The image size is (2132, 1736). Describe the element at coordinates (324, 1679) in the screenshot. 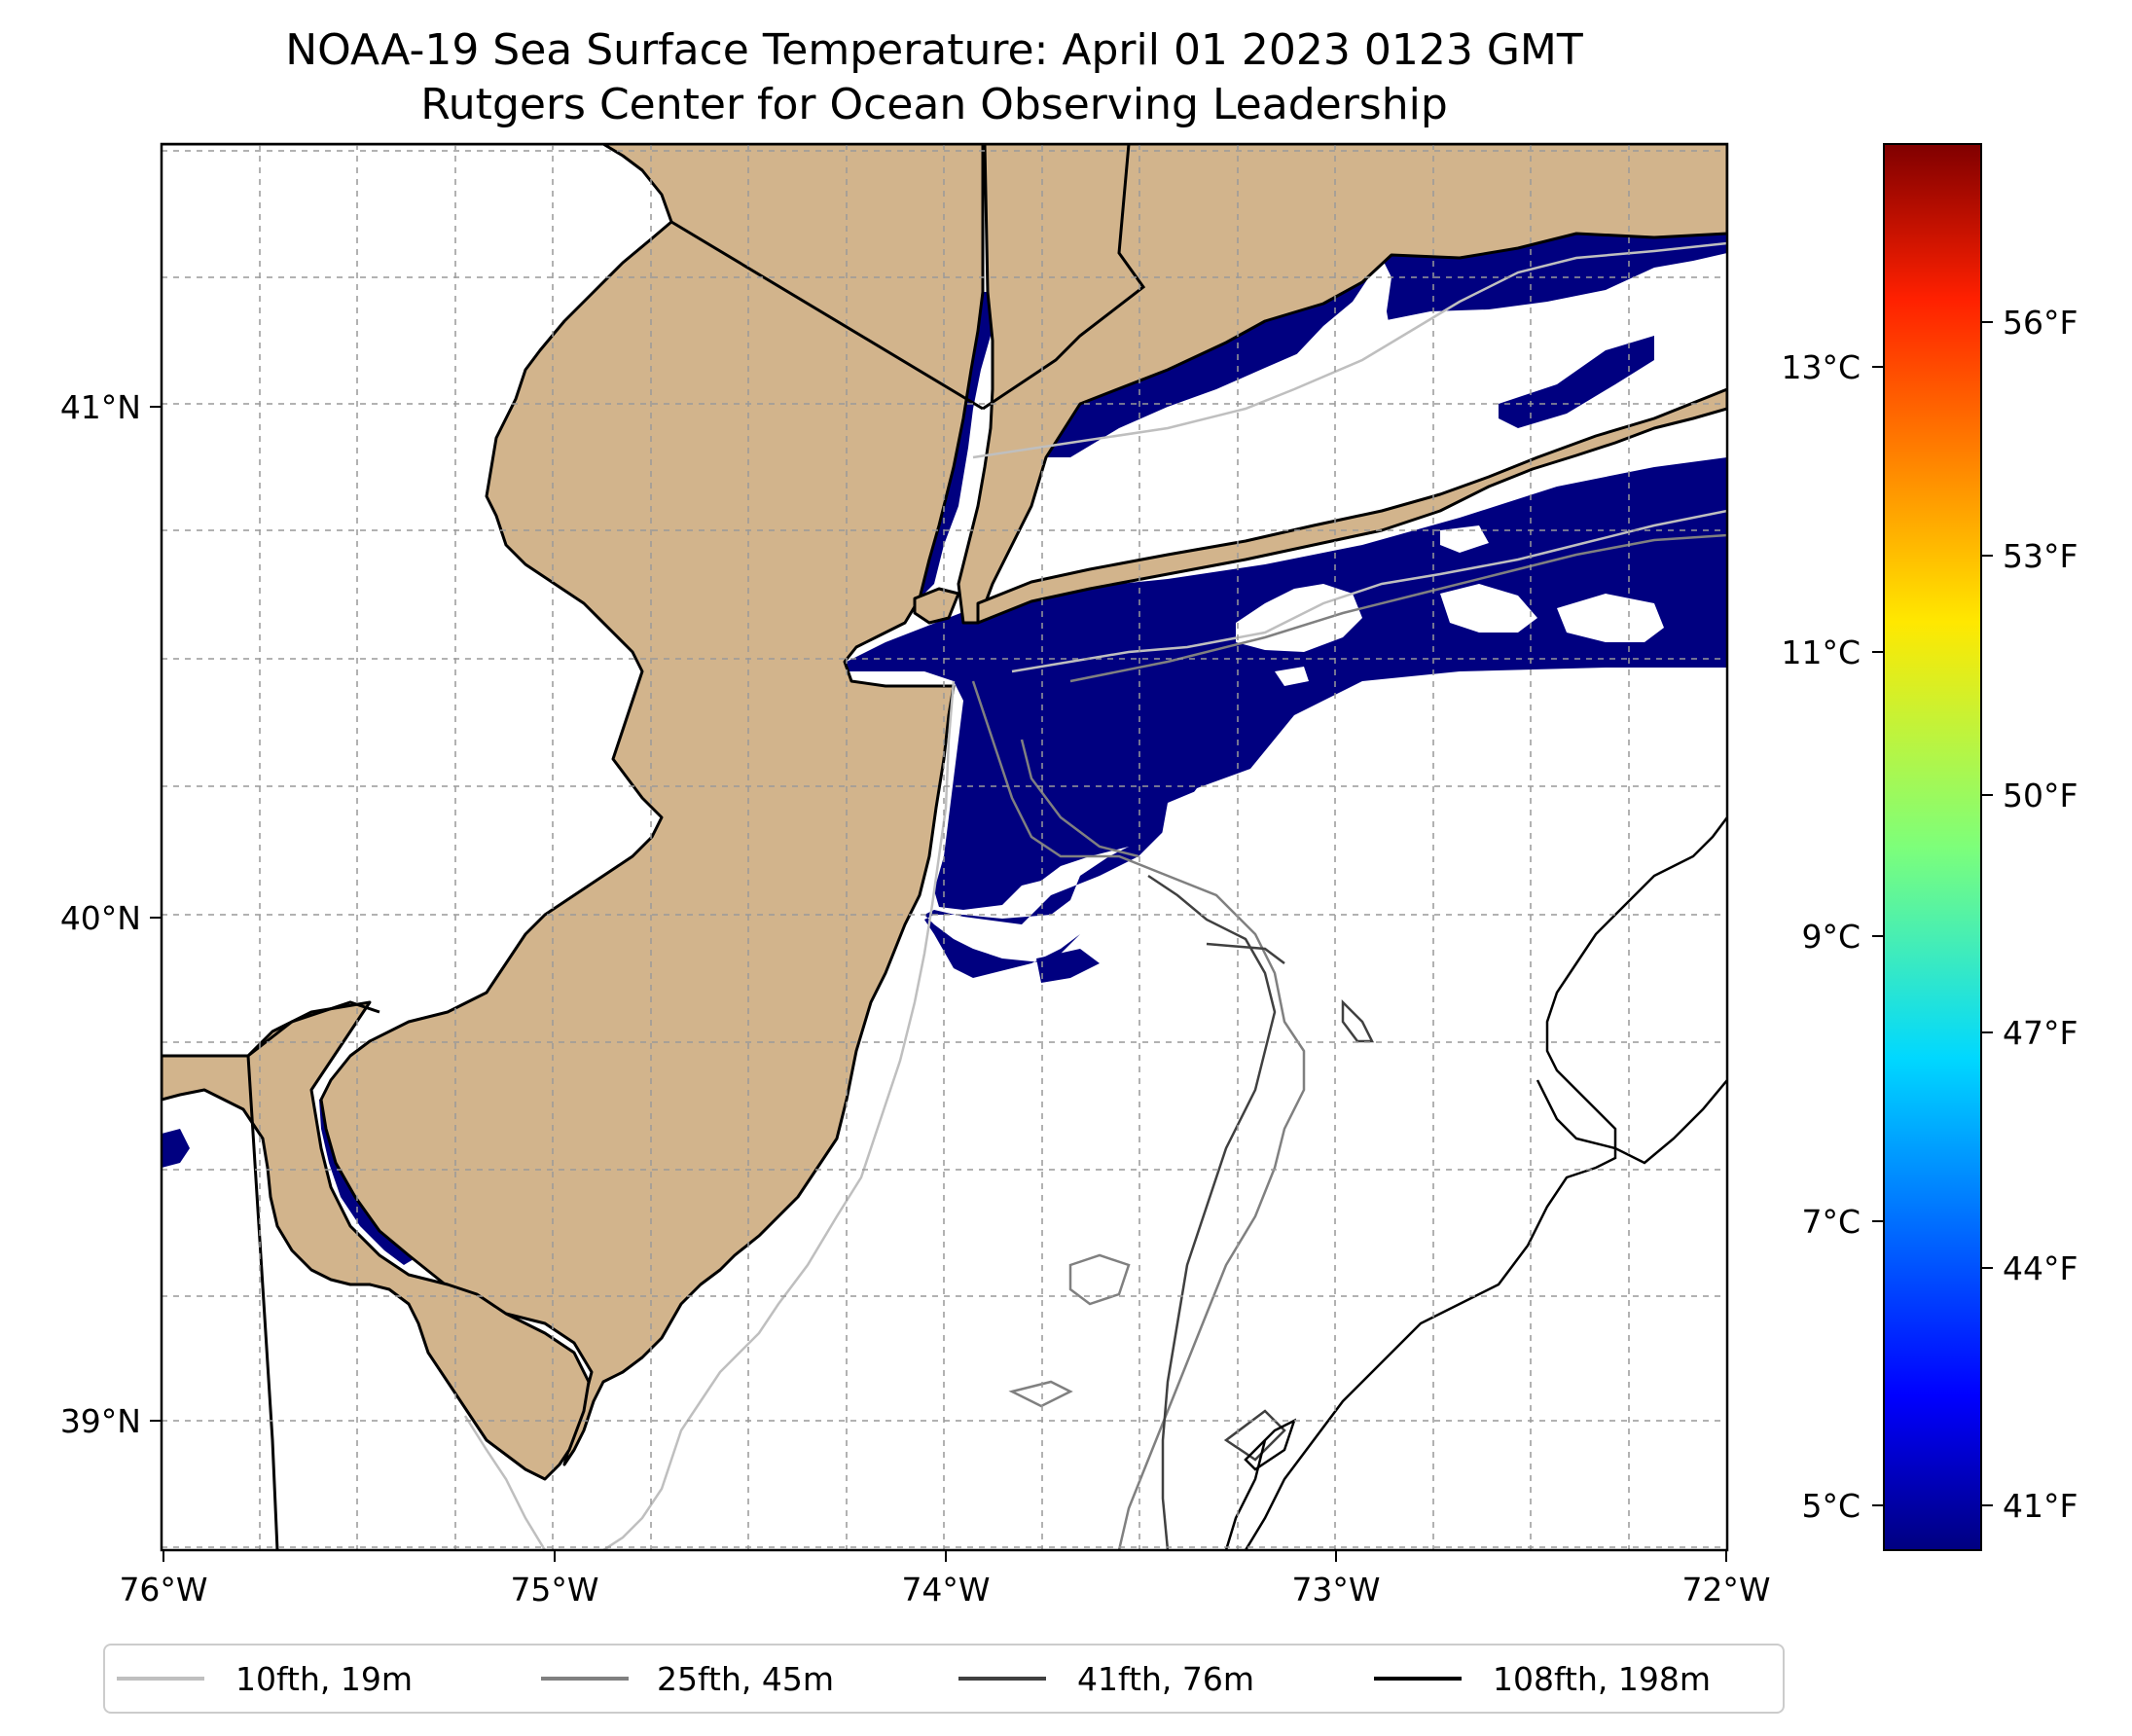

I see `legend-label-10fth: 10fth, 19m` at that location.